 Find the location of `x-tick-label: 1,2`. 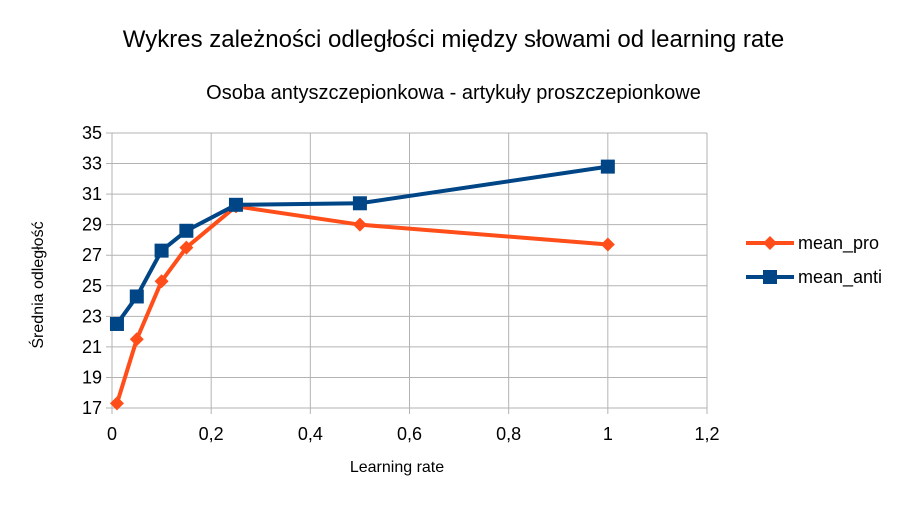

x-tick-label: 1,2 is located at coordinates (706, 434).